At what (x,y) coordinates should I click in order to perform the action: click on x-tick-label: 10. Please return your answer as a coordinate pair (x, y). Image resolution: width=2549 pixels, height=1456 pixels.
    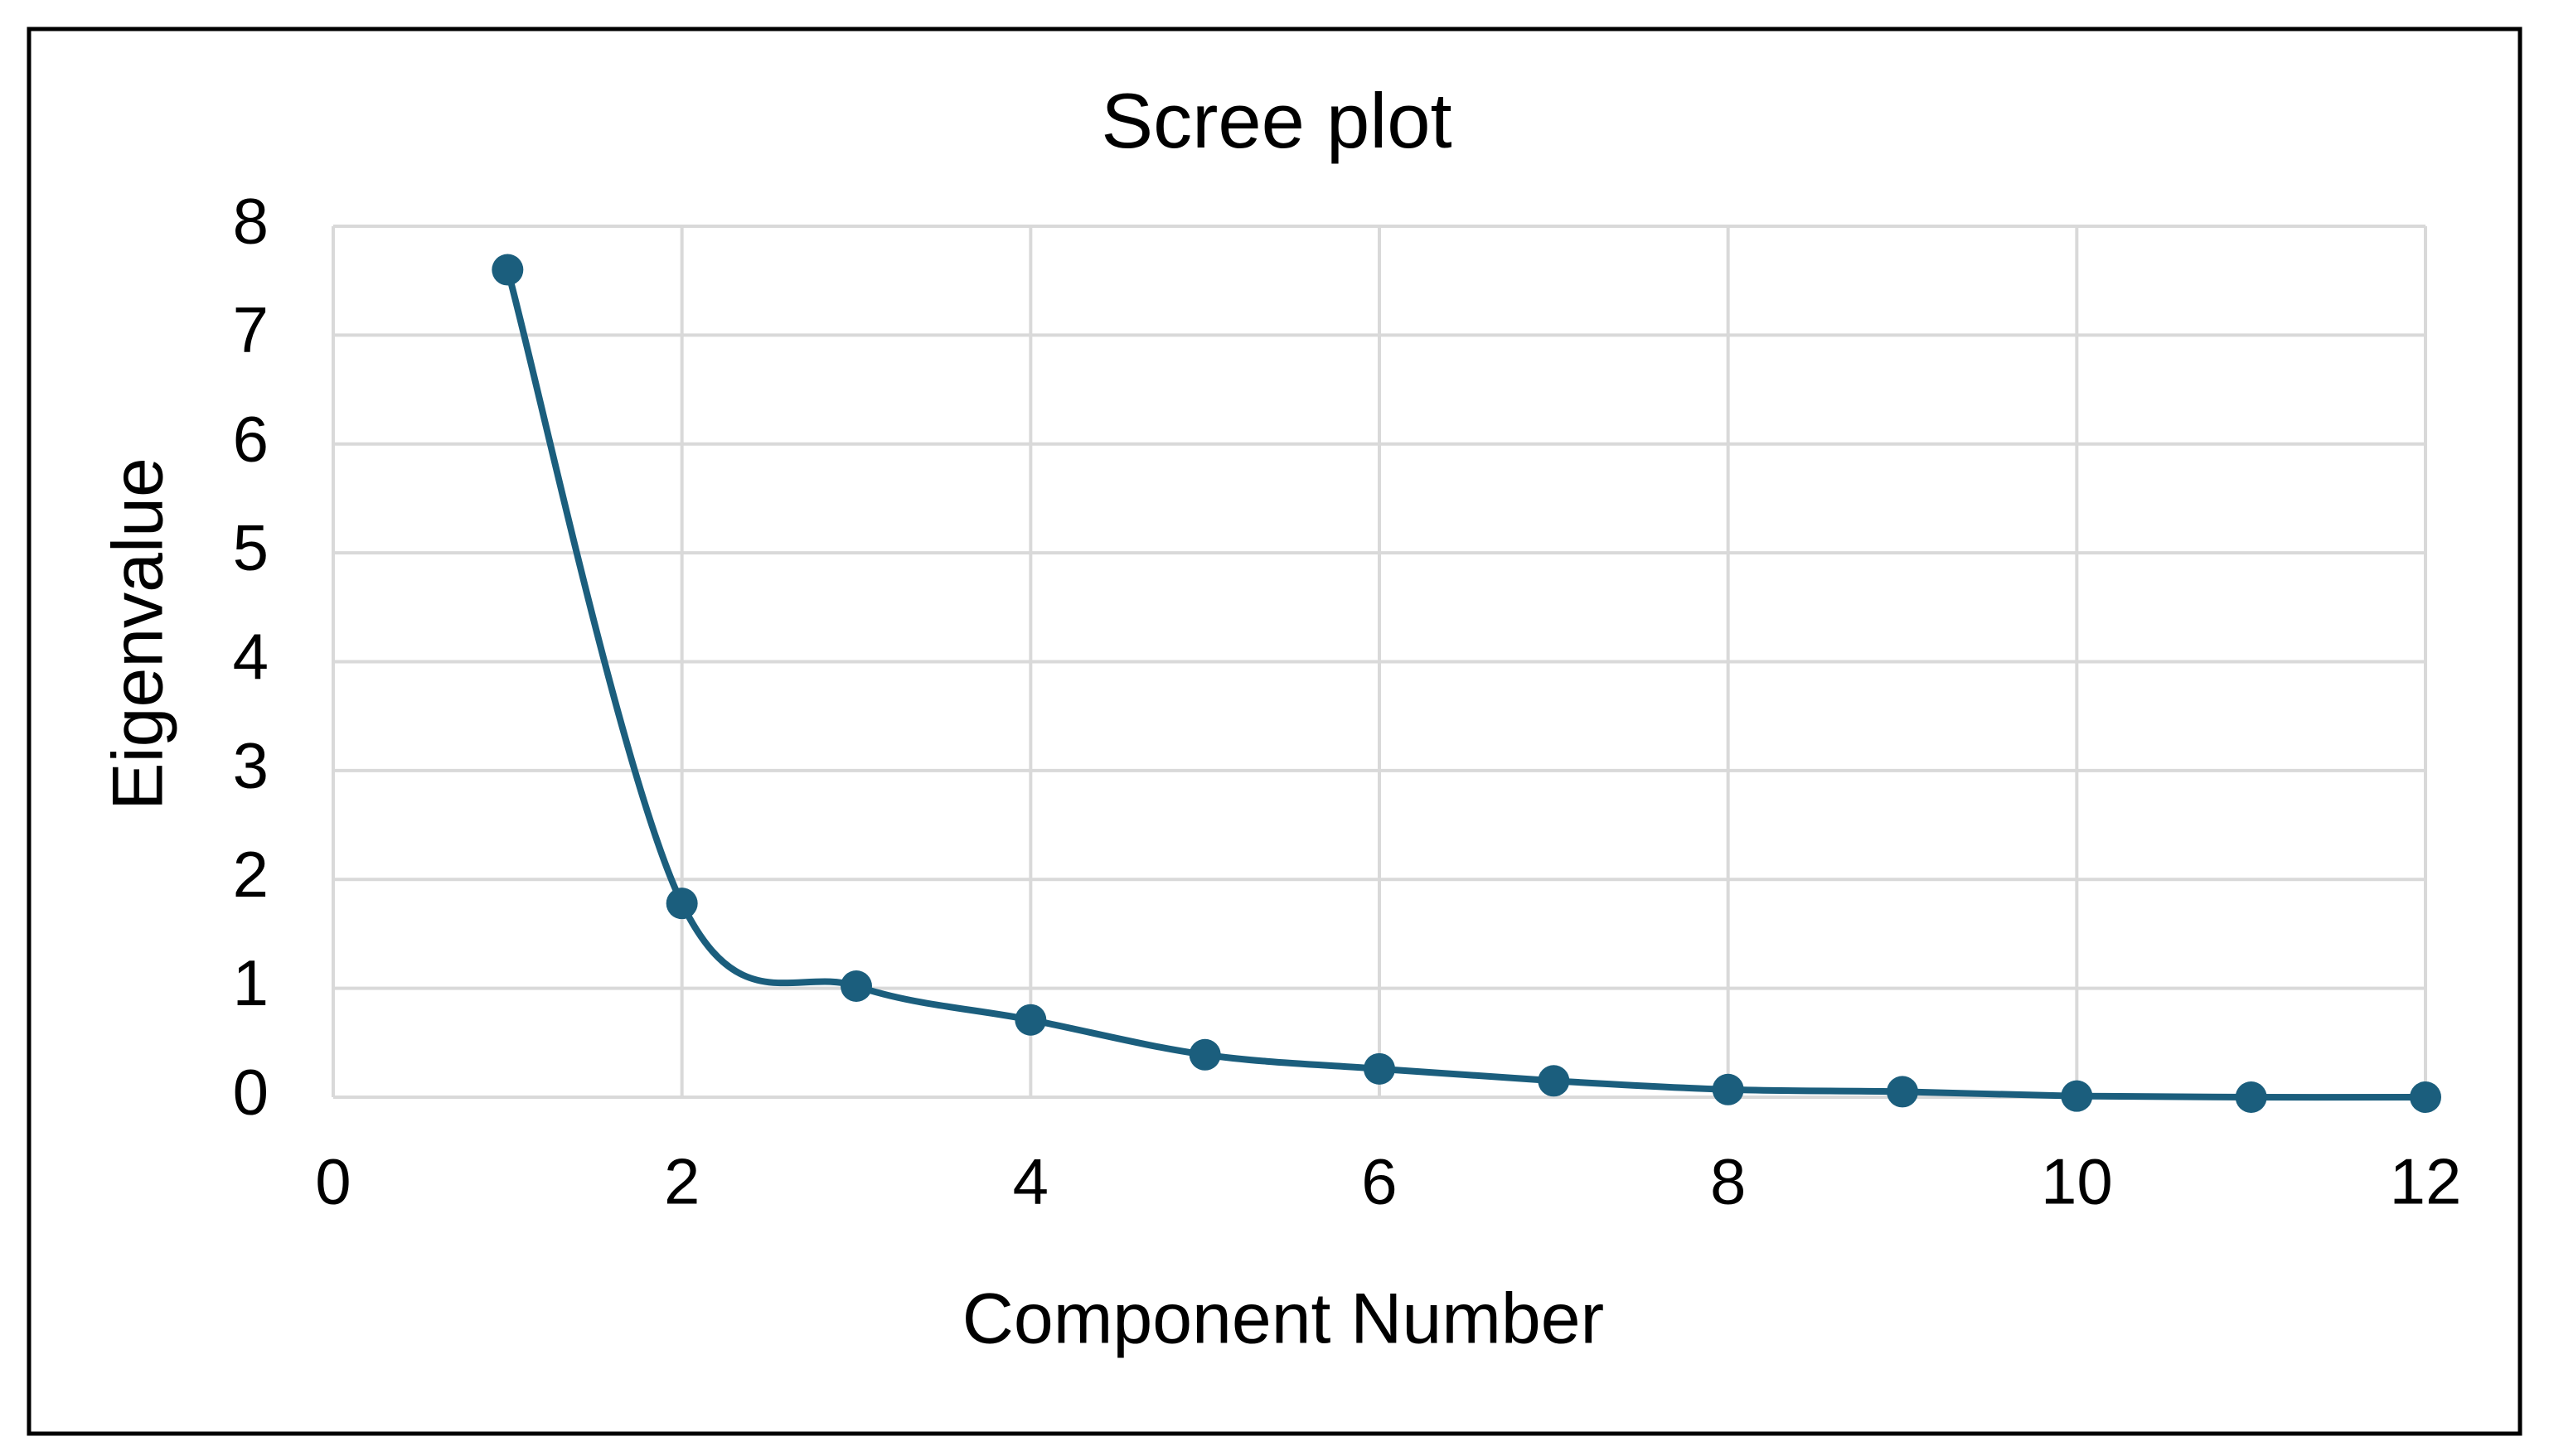
    Looking at the image, I should click on (2077, 1181).